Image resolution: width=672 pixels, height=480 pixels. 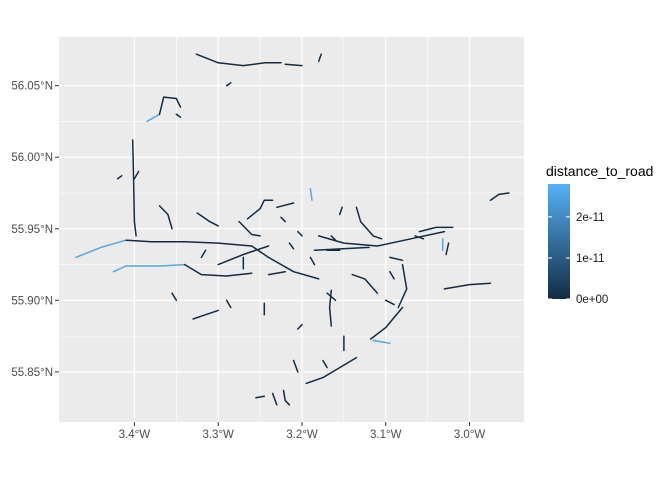 I want to click on legend-colorbar, so click(x=559, y=241).